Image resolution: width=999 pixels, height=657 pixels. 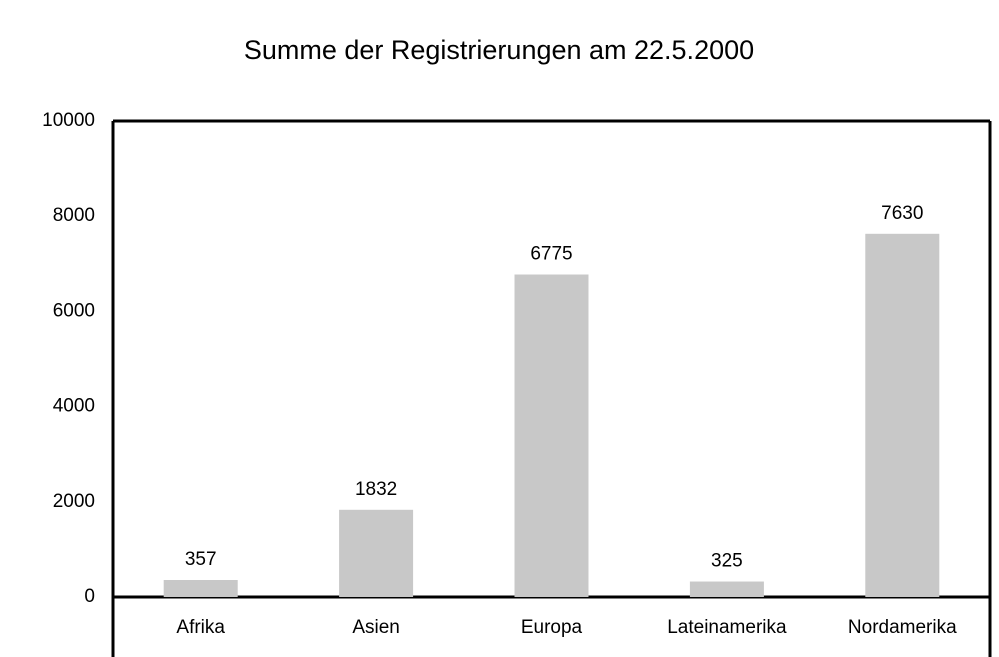 I want to click on y-tick-label: 8000, so click(x=74, y=215).